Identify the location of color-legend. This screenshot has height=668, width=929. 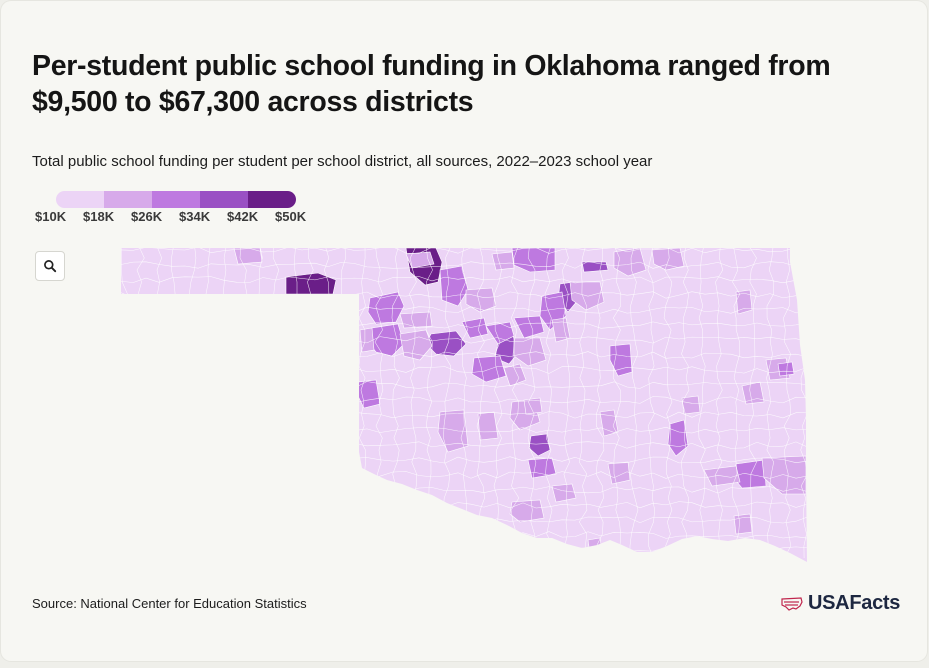
(176, 199).